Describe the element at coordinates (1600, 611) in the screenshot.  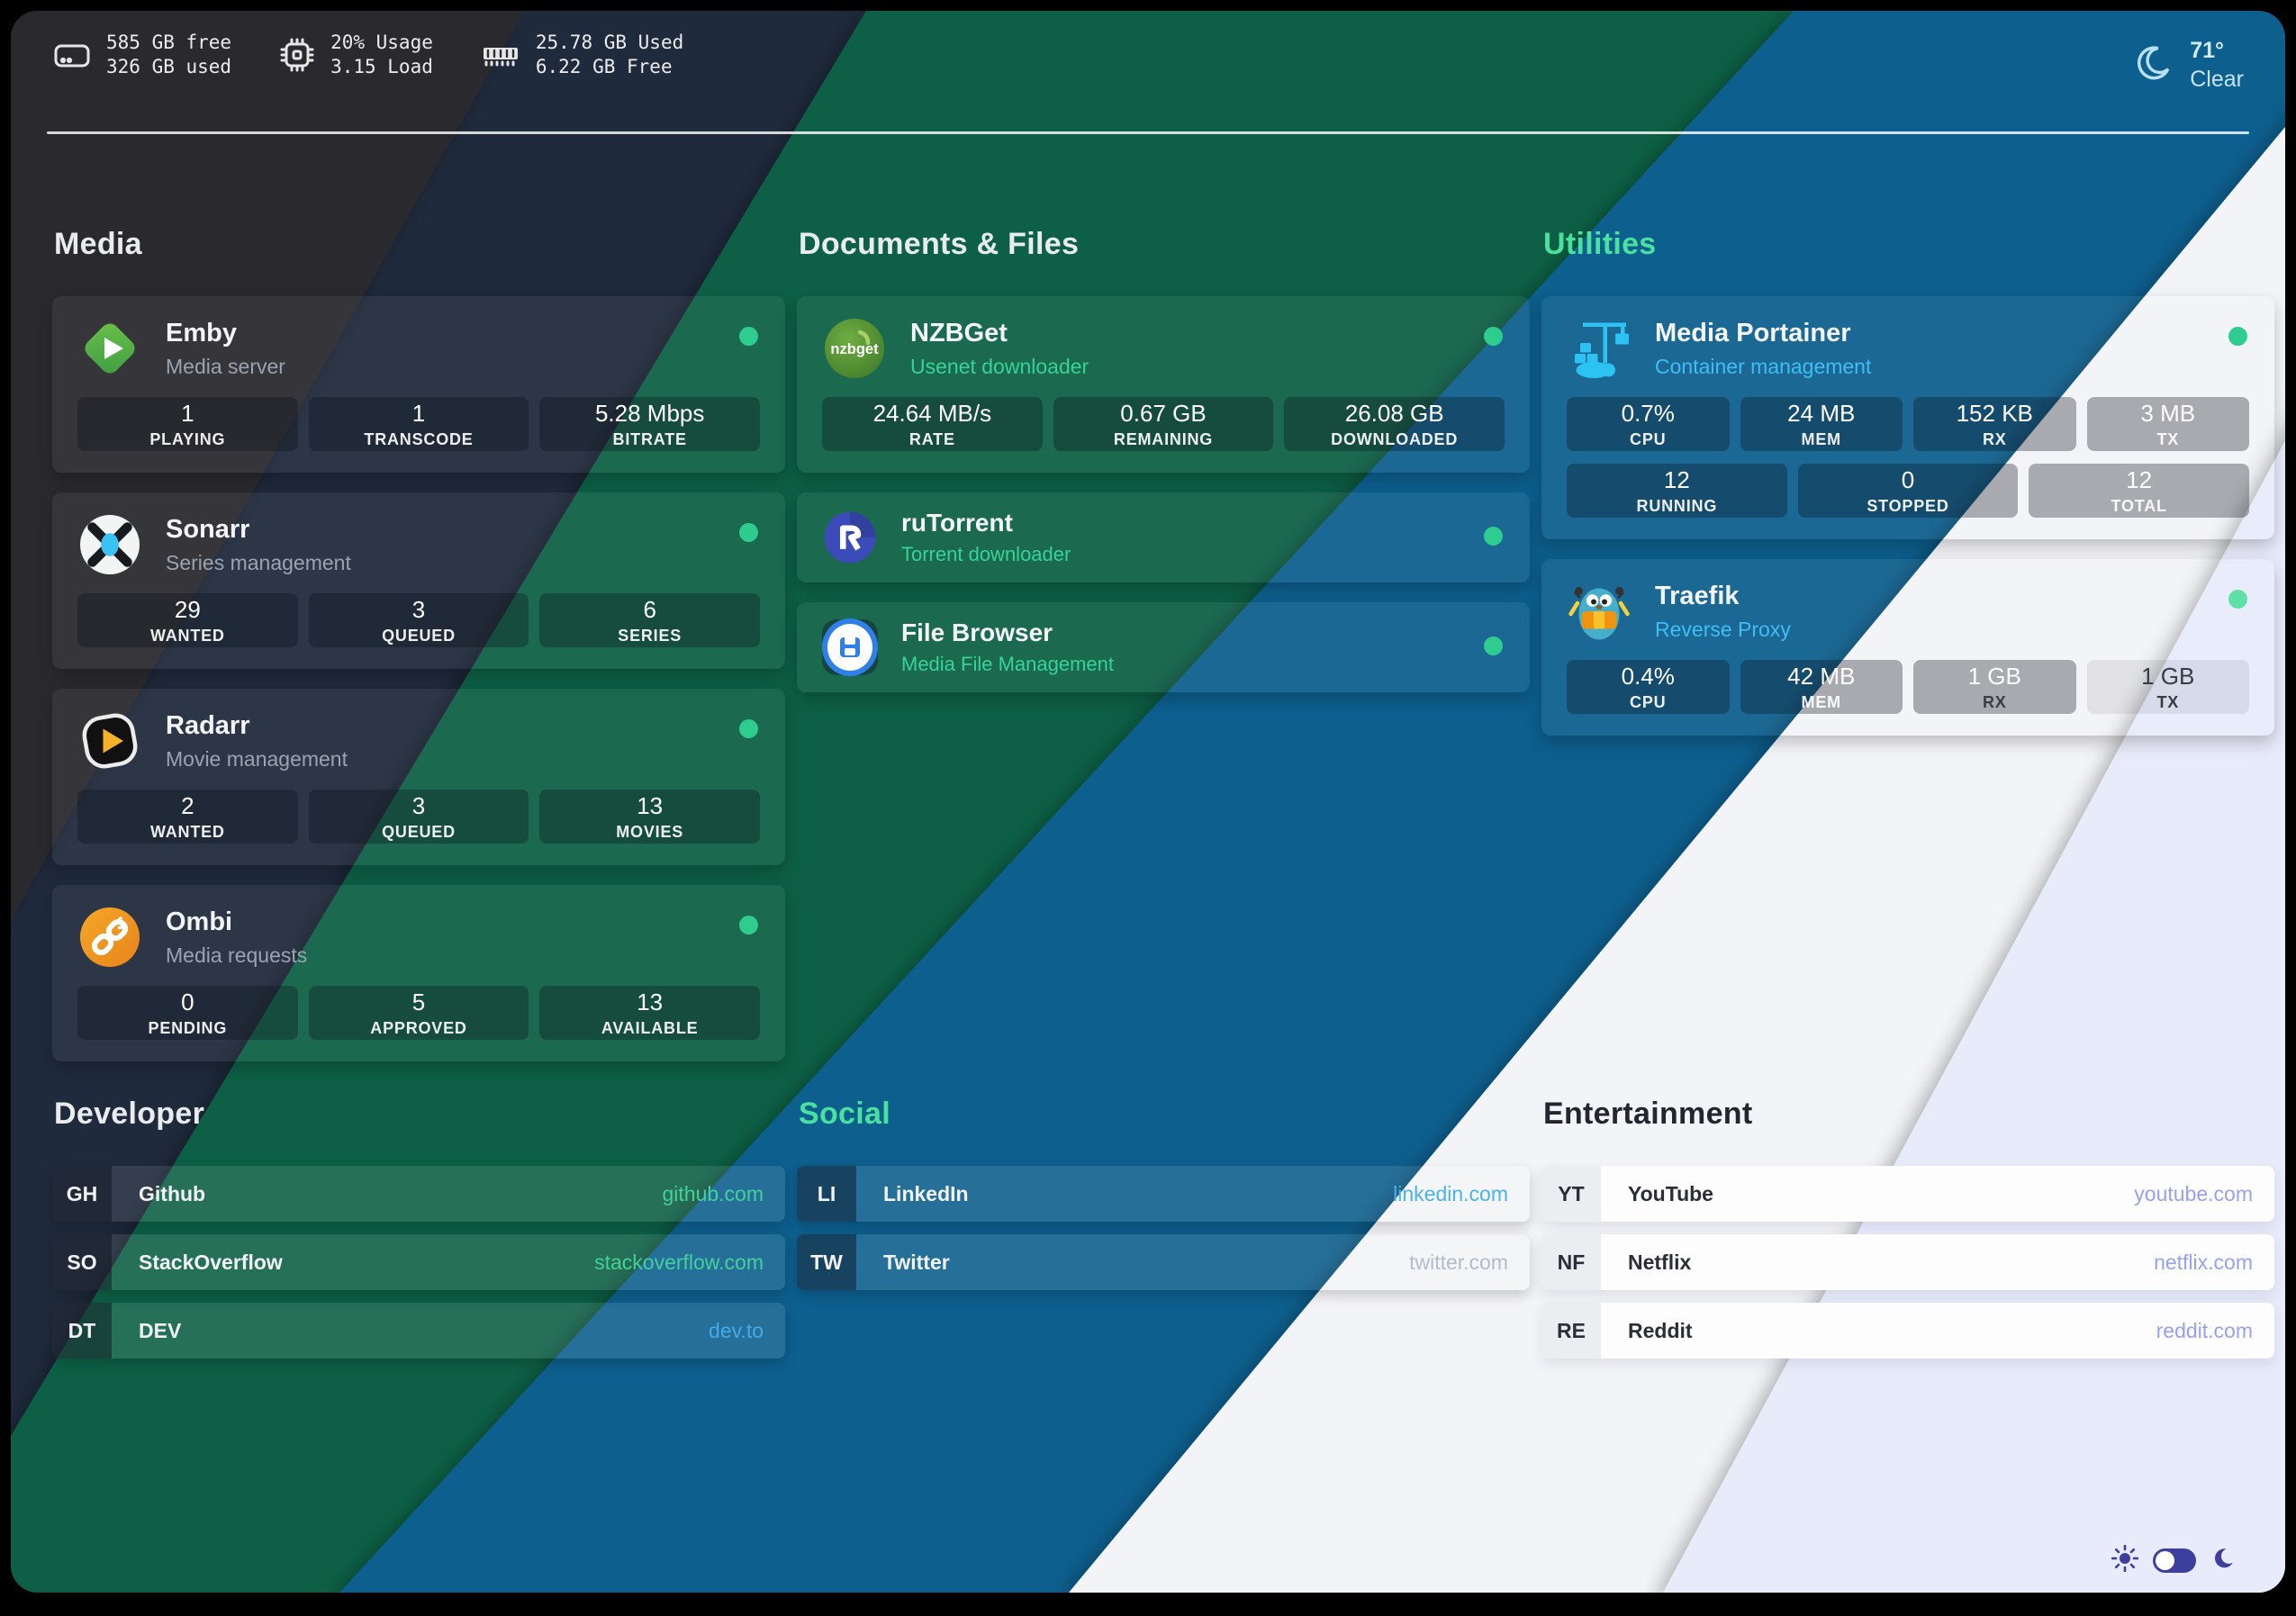
I see `traefik-icon` at that location.